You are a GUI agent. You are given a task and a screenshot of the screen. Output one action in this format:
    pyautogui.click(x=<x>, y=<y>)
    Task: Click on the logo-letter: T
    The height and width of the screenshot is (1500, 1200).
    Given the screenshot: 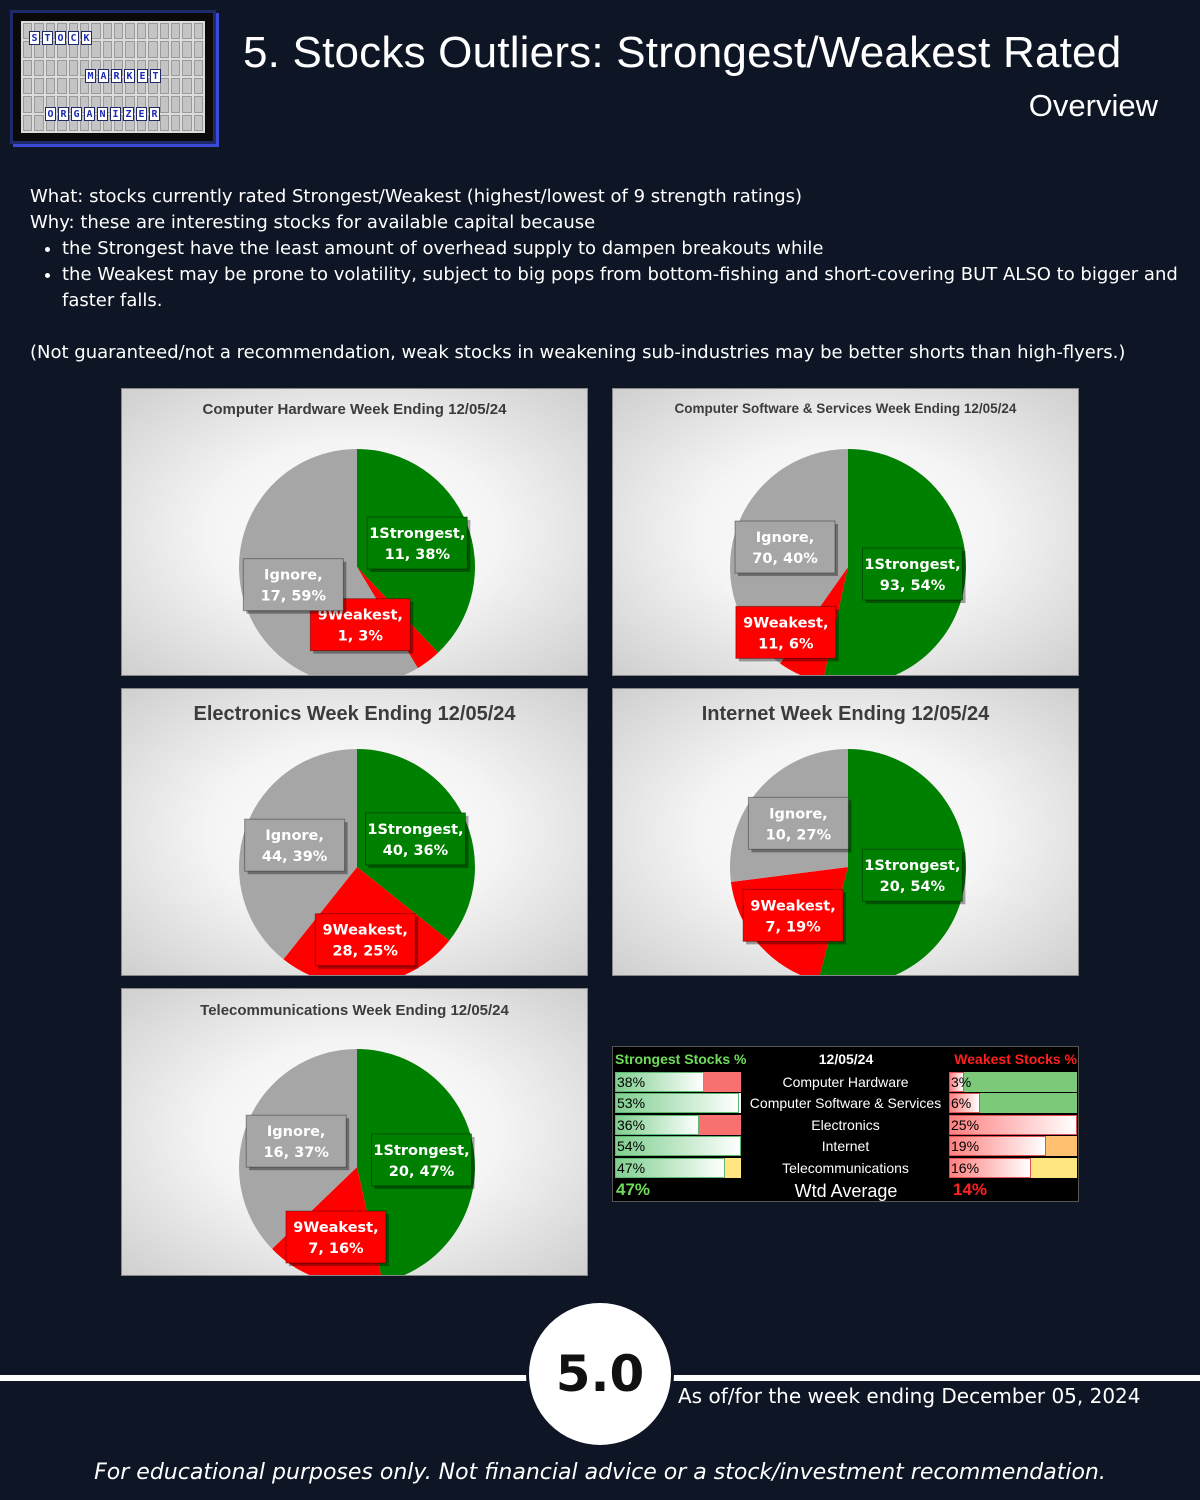 What is the action you would take?
    pyautogui.click(x=47, y=38)
    